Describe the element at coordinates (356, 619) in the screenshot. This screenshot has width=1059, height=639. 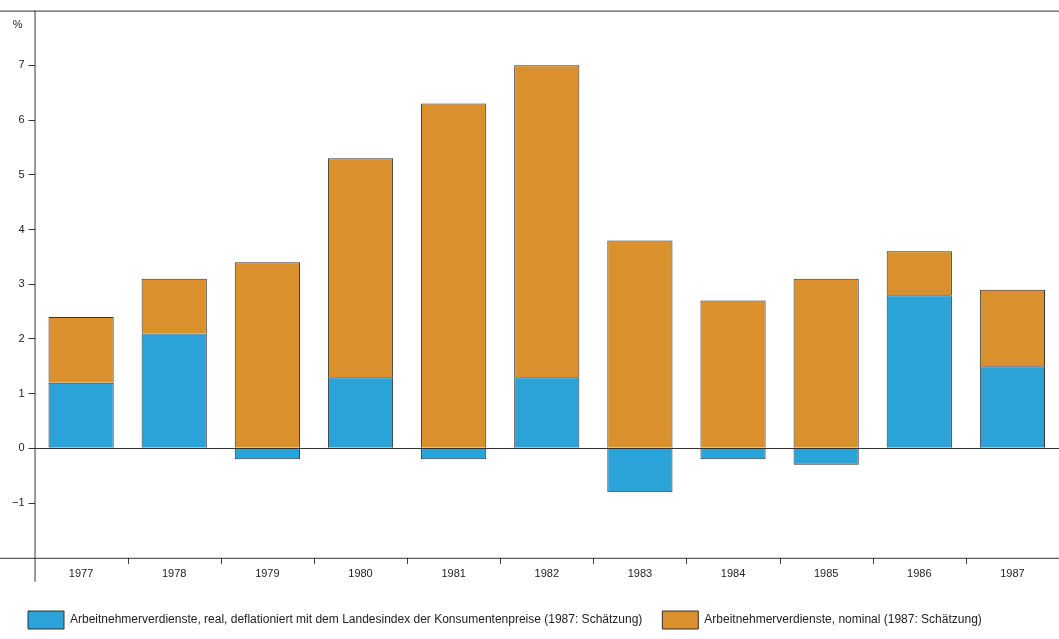
I see `legend-label: Arbeitnehmerverdienste, real, deflationiert mit dem Landesindex der Konsumentenpreise (1987: Schätzung)` at that location.